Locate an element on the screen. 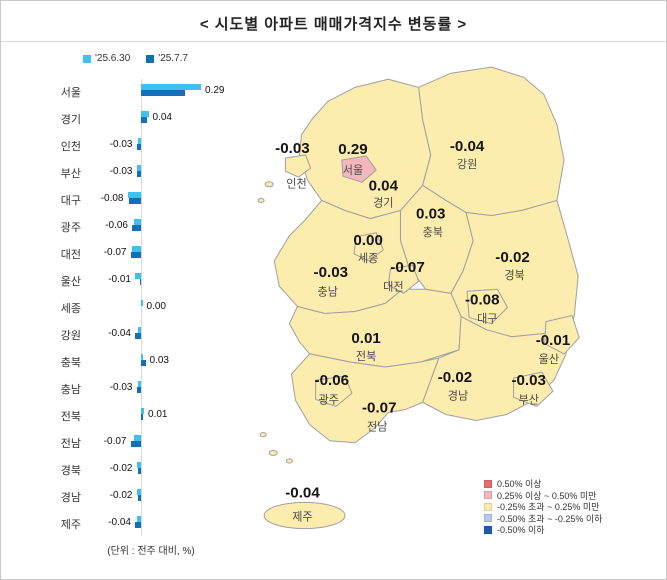 The width and height of the screenshot is (667, 580). map-legend-item: -0.25% 초과 ~ 0.25% 미만 is located at coordinates (543, 507).